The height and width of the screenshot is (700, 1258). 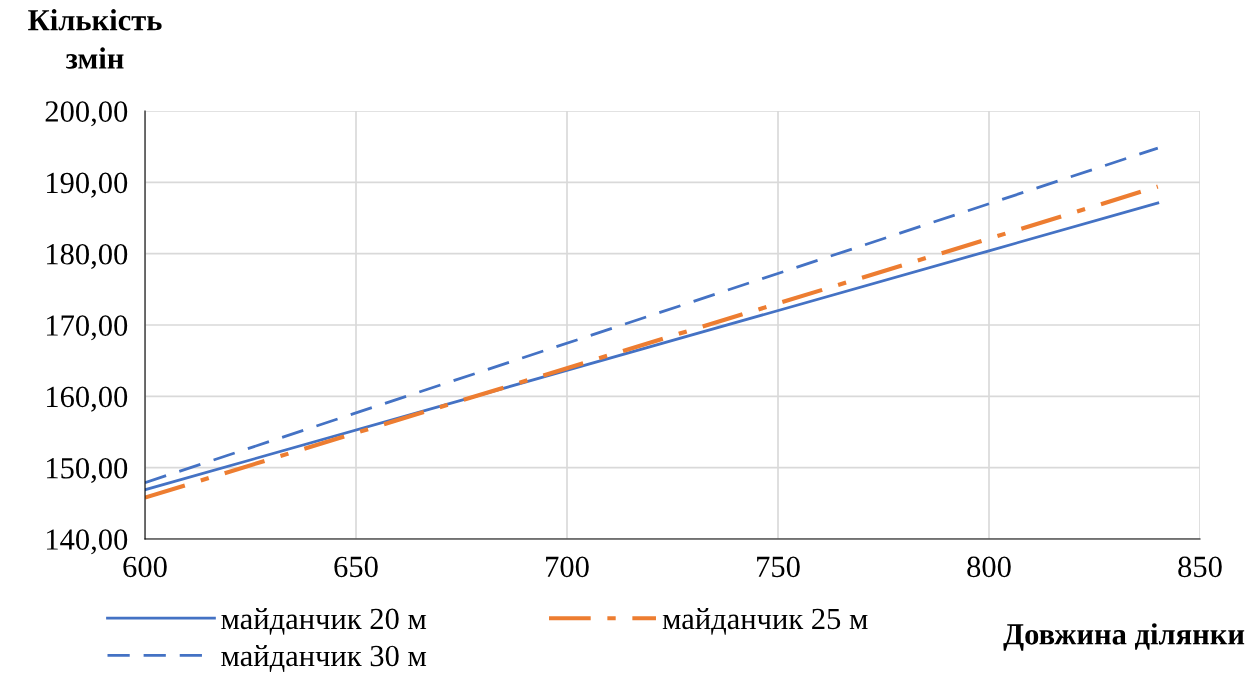 What do you see at coordinates (989, 567) in the screenshot?
I see `x-tick-label: 800` at bounding box center [989, 567].